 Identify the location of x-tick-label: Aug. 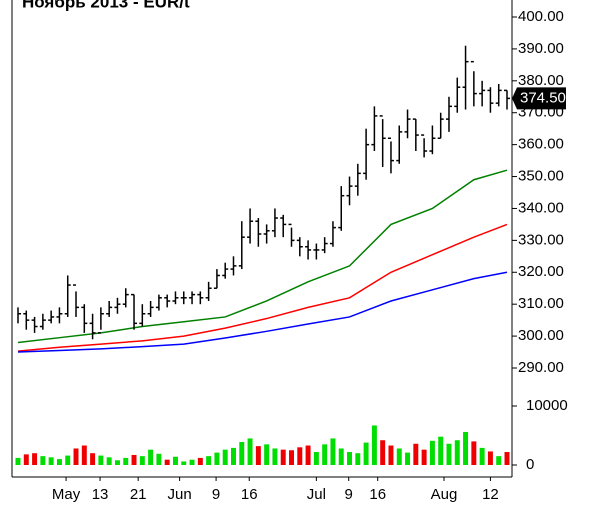
(444, 494).